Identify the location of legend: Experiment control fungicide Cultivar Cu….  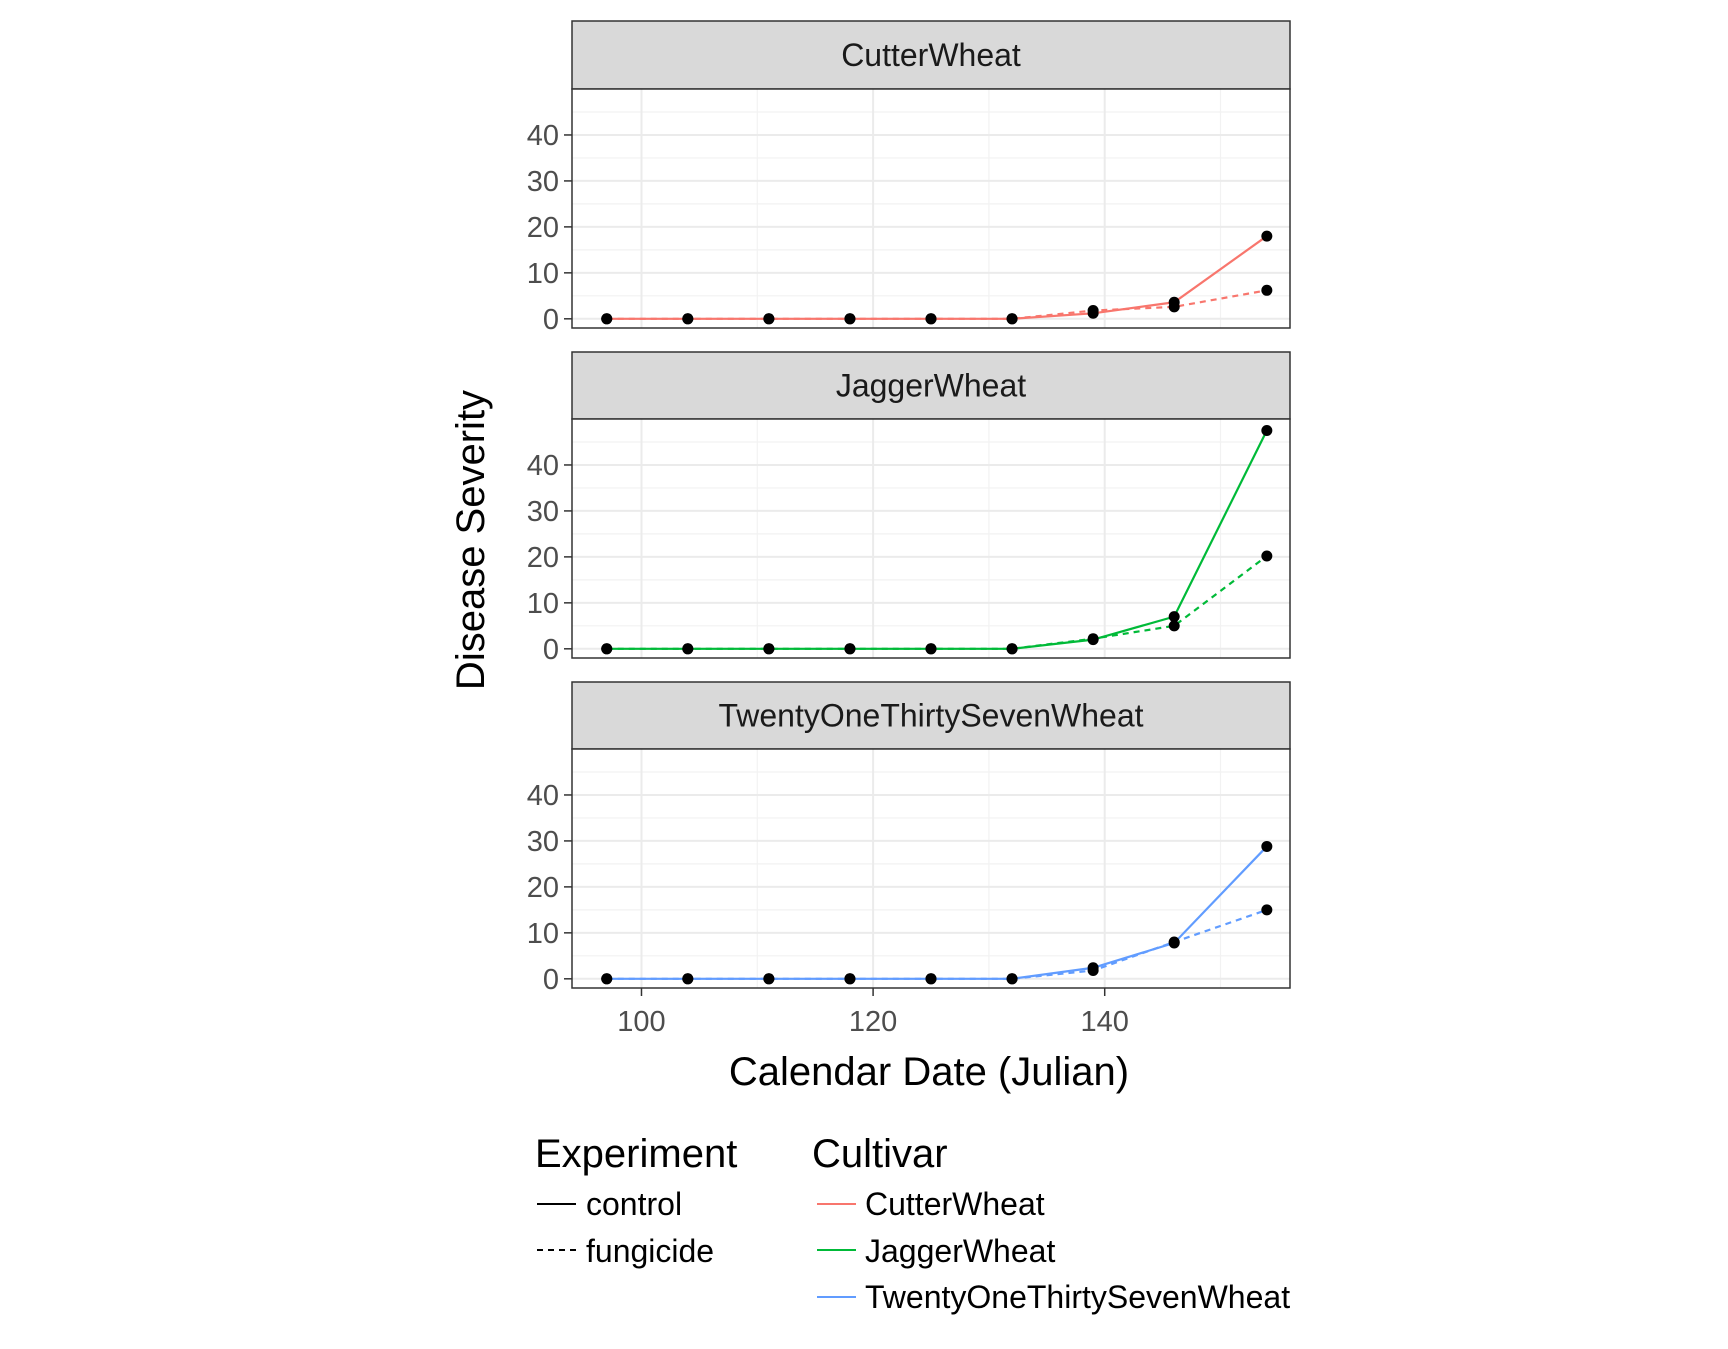
(912, 1223).